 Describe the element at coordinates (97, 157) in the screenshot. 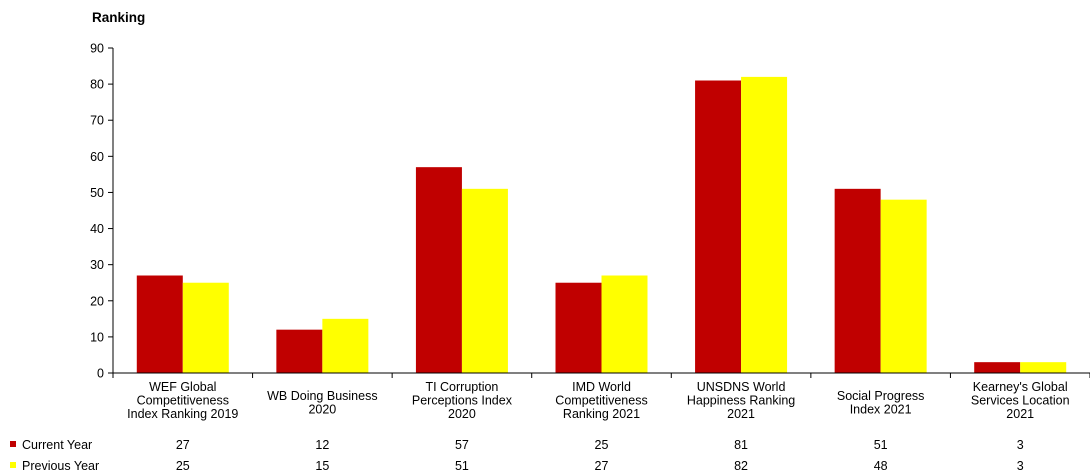

I see `y-tick-label: 60` at that location.